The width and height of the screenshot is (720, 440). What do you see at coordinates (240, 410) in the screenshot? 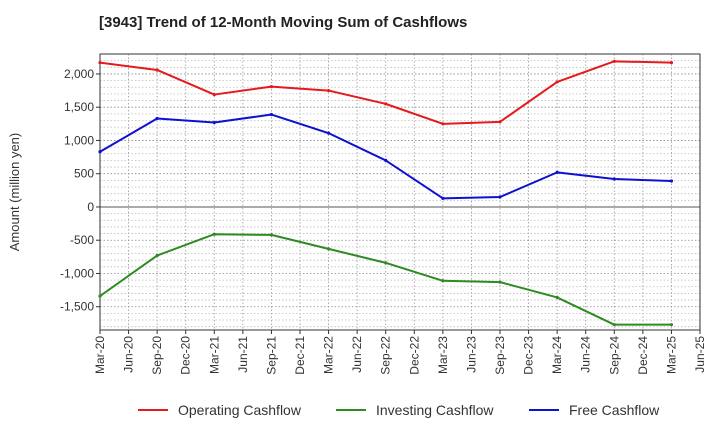
I see `operating-cashflow-legend-label: Operating Cashflow` at bounding box center [240, 410].